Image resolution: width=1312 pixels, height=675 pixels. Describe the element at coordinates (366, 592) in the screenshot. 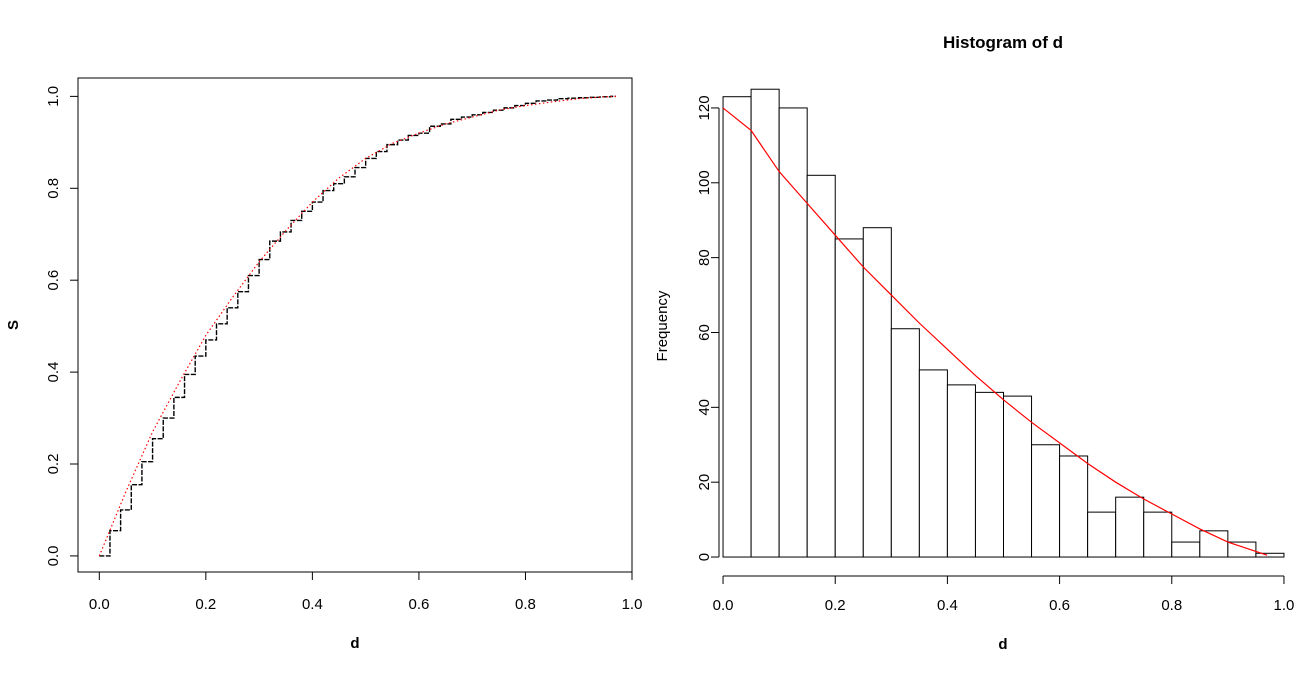

I see `left-x-axis-ticks: 0.0 0.2 0.4 0.6 0.8 1.0` at that location.